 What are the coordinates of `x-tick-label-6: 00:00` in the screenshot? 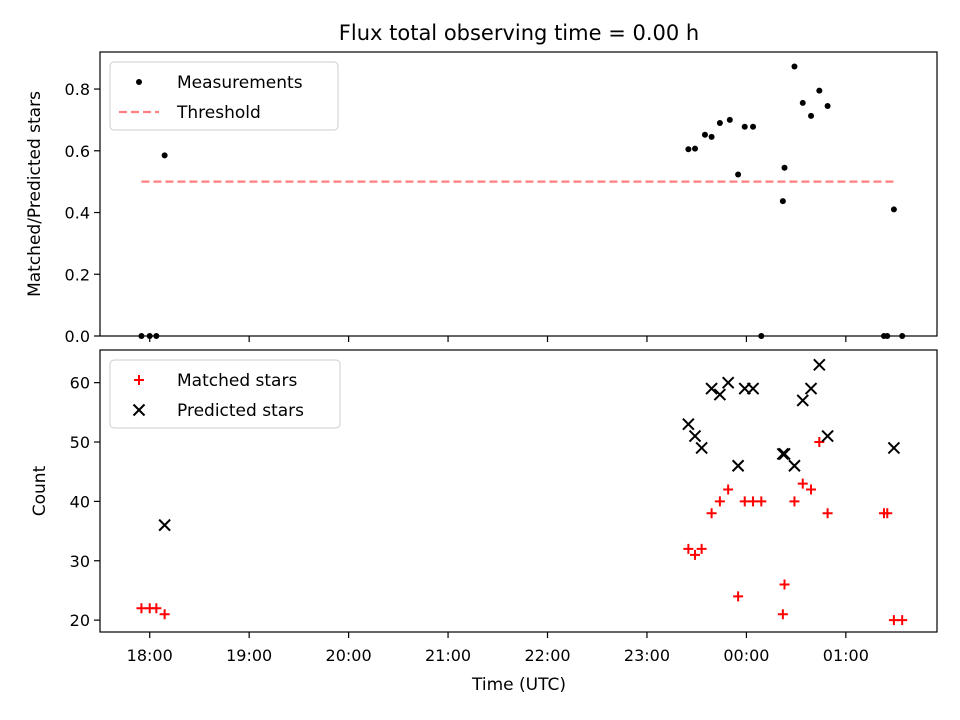 It's located at (746, 655).